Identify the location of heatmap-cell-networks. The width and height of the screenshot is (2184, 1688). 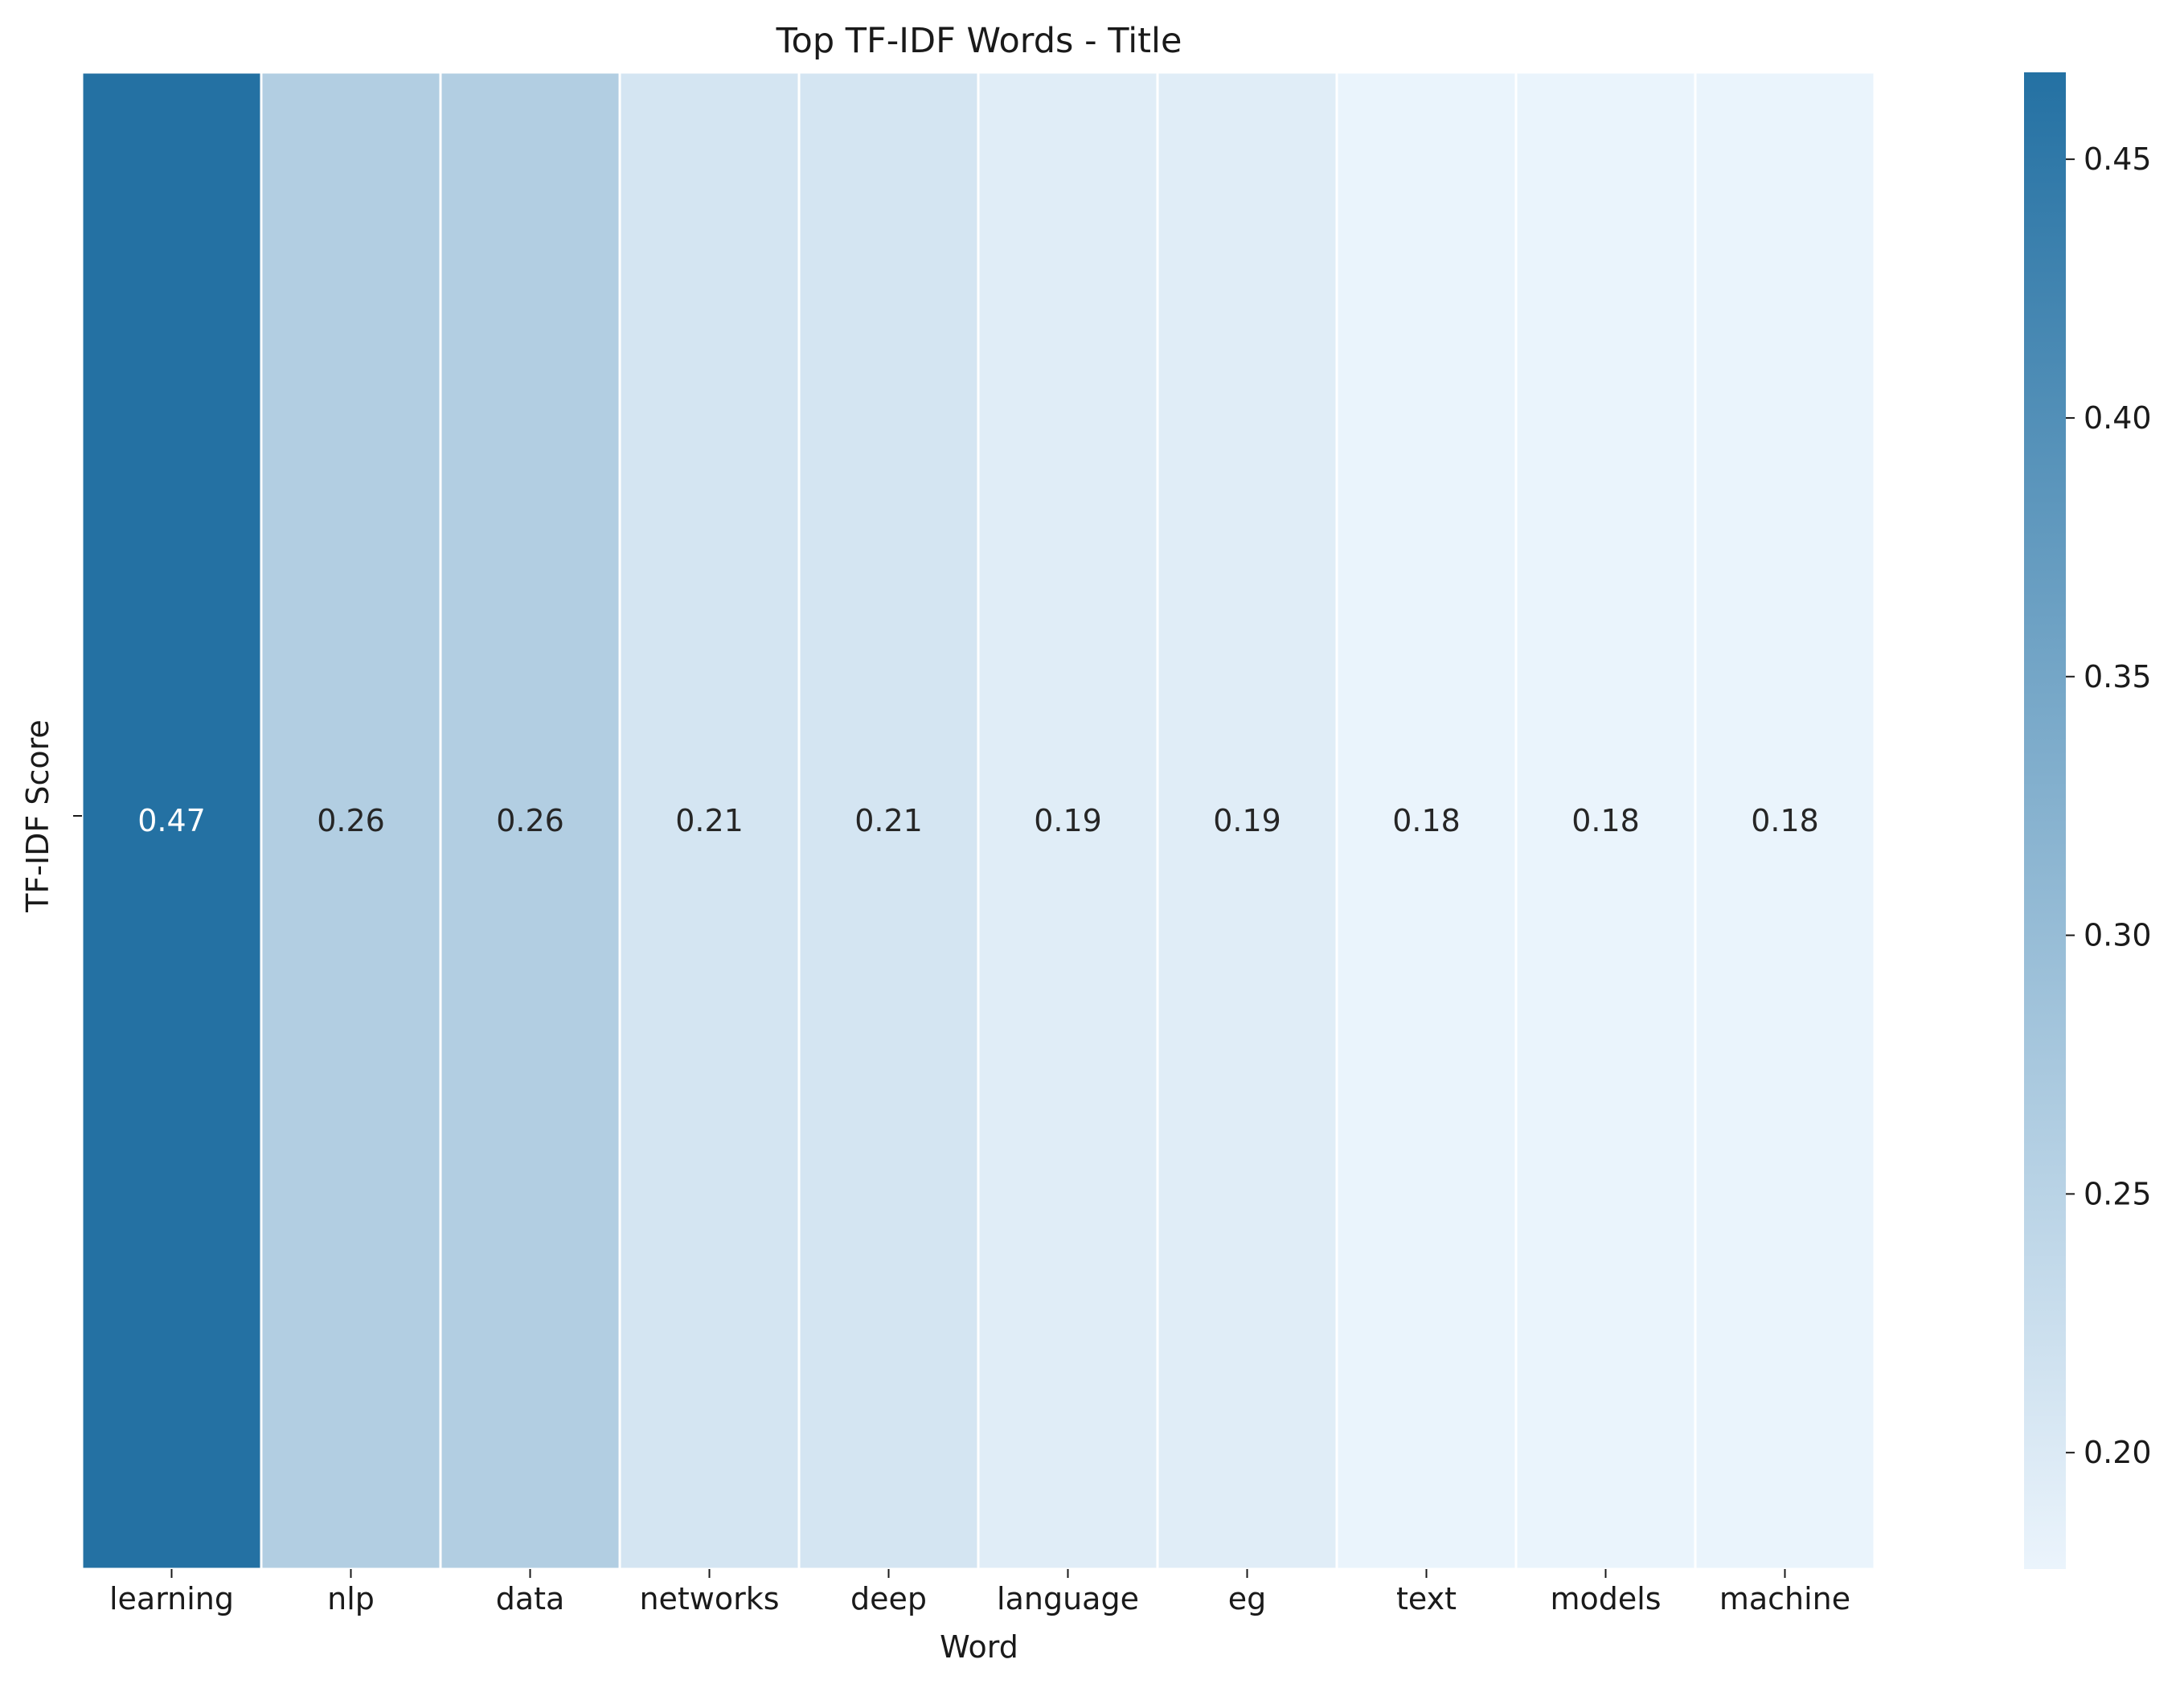
(709, 821).